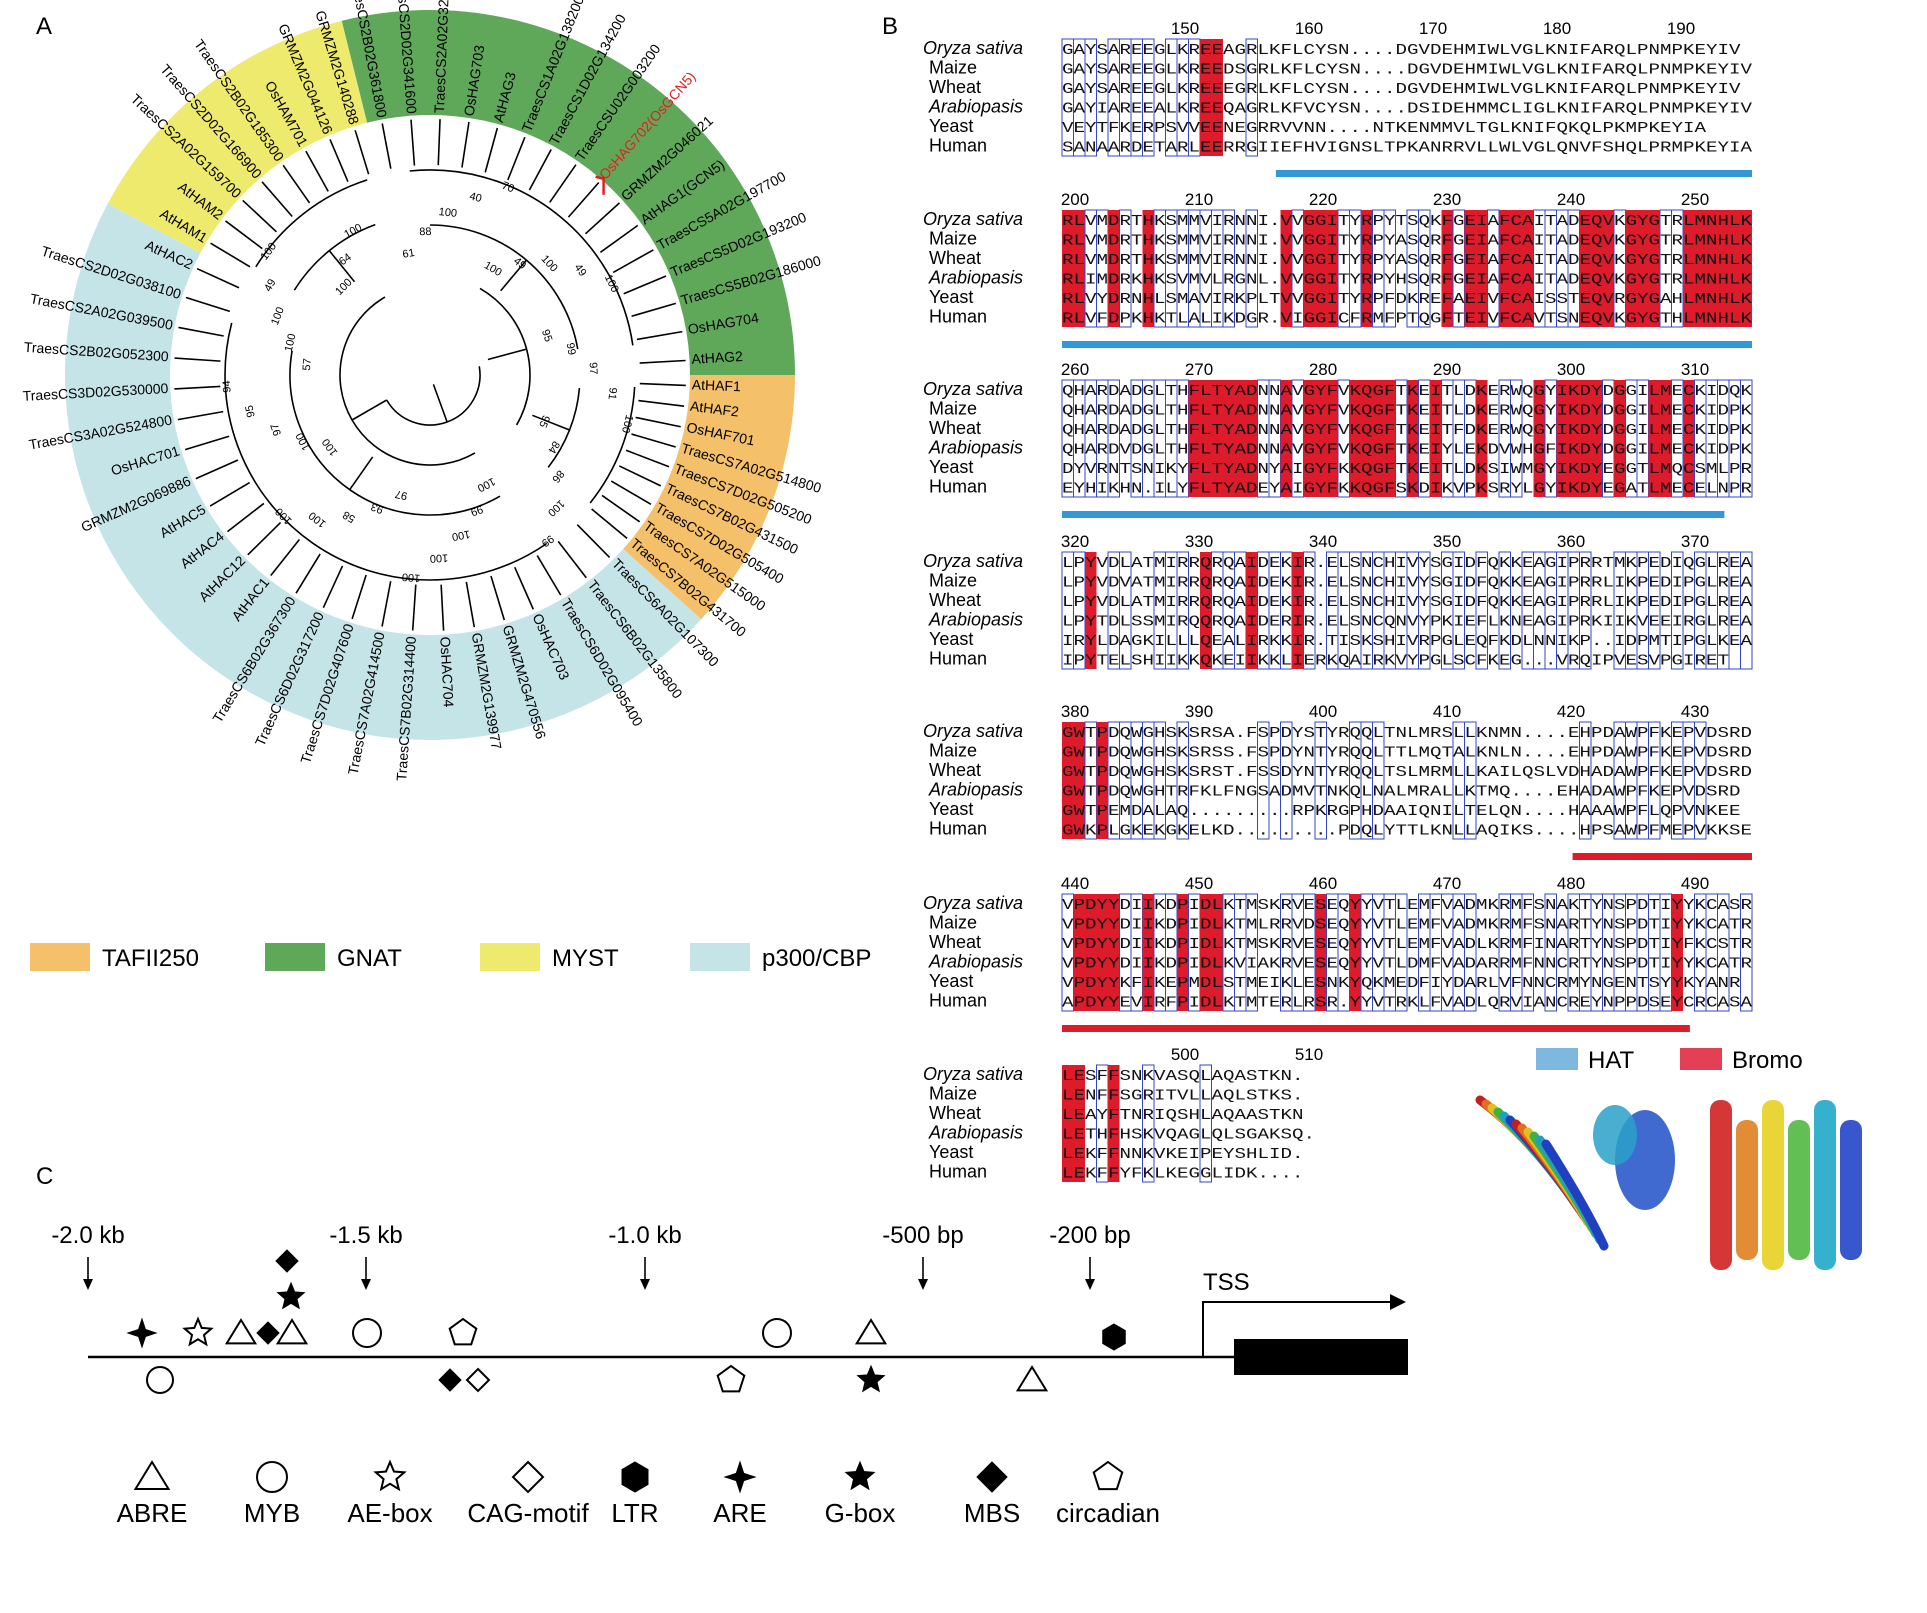 The width and height of the screenshot is (1927, 1613). I want to click on legend-label: GNAT, so click(369, 958).